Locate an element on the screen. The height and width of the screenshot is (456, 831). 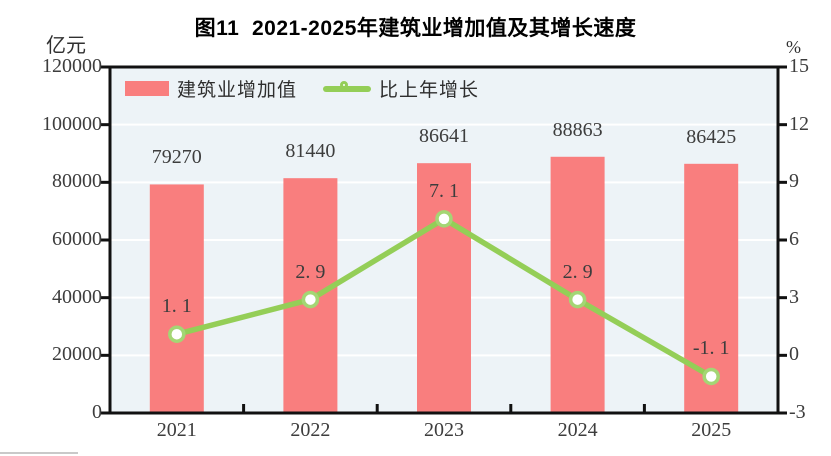
right-axis-tick-label: 0 is located at coordinates (794, 354).